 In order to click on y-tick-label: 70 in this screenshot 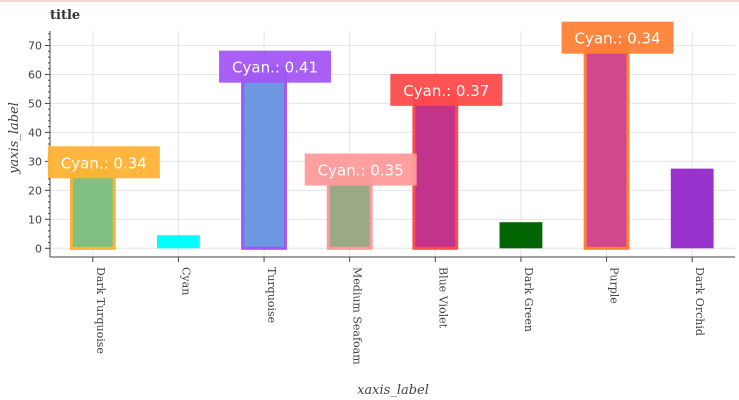, I will do `click(35, 45)`.